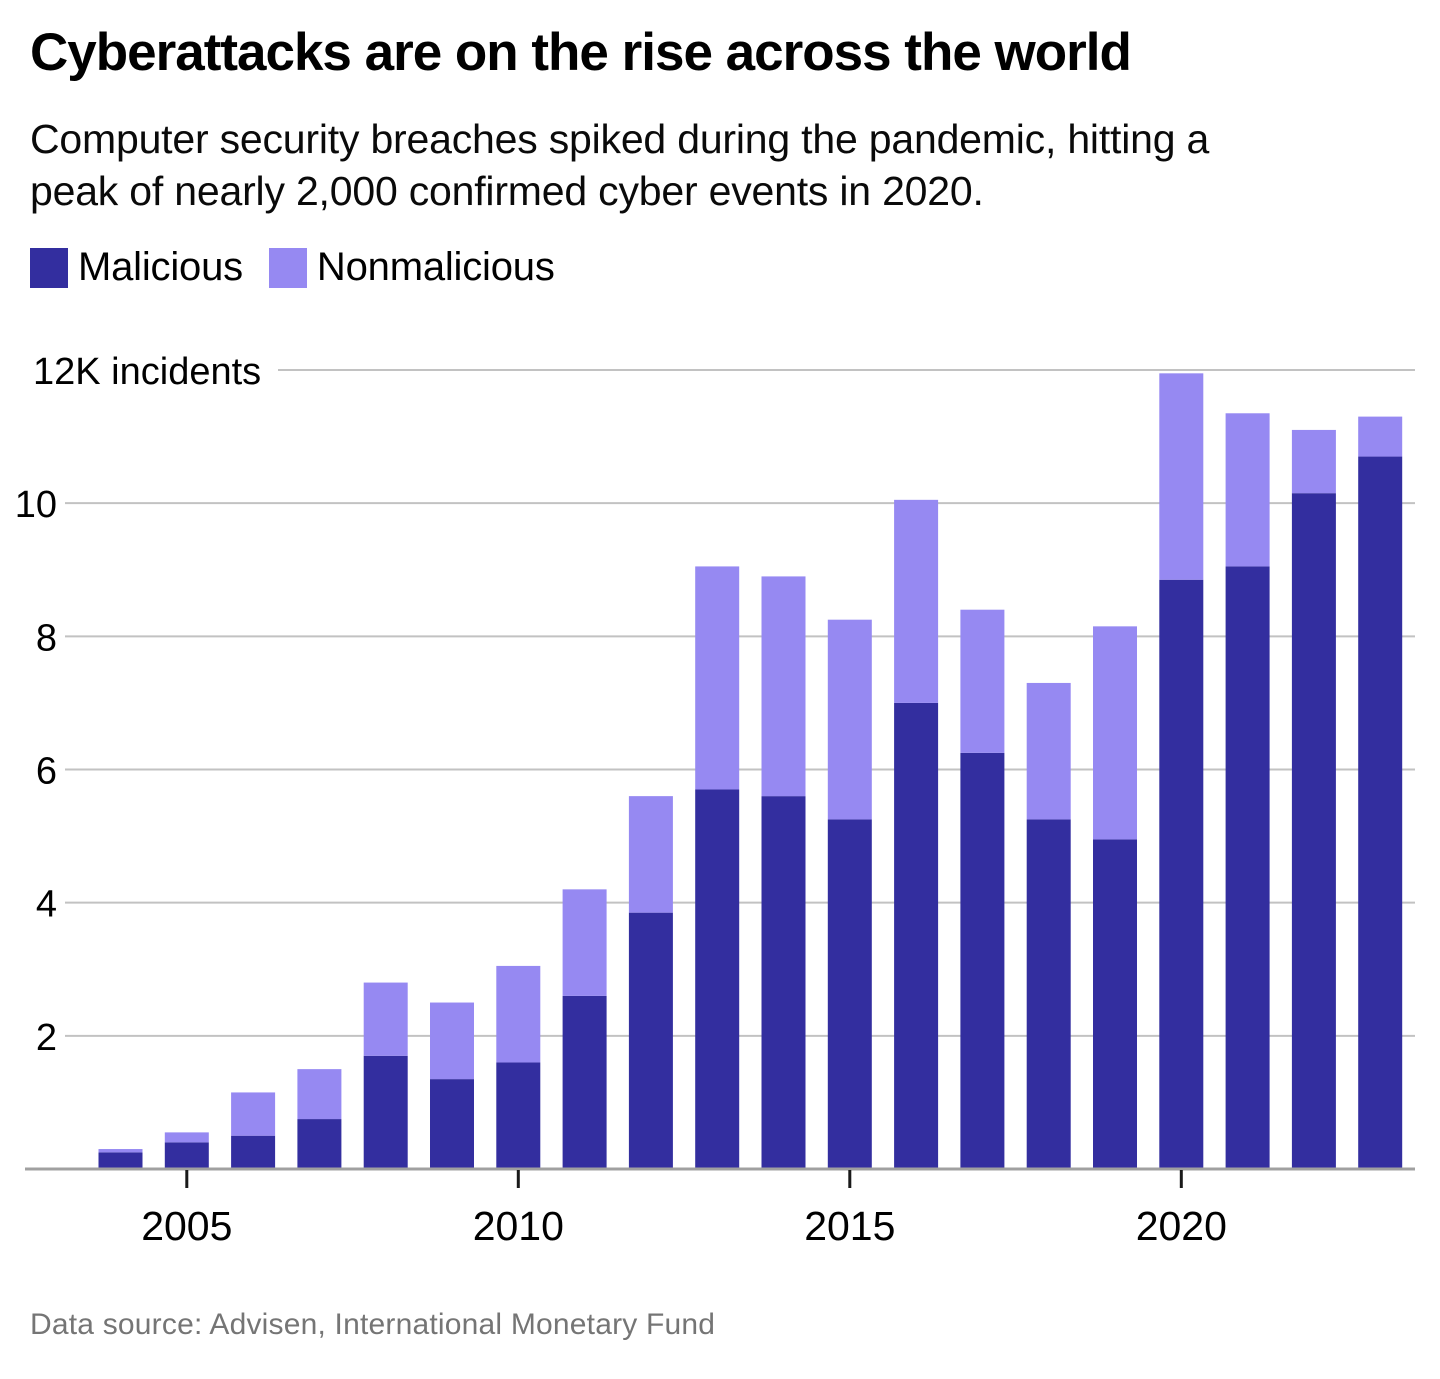 The image size is (1440, 1379). What do you see at coordinates (783, 686) in the screenshot?
I see `bar-nonmalicious-2014` at bounding box center [783, 686].